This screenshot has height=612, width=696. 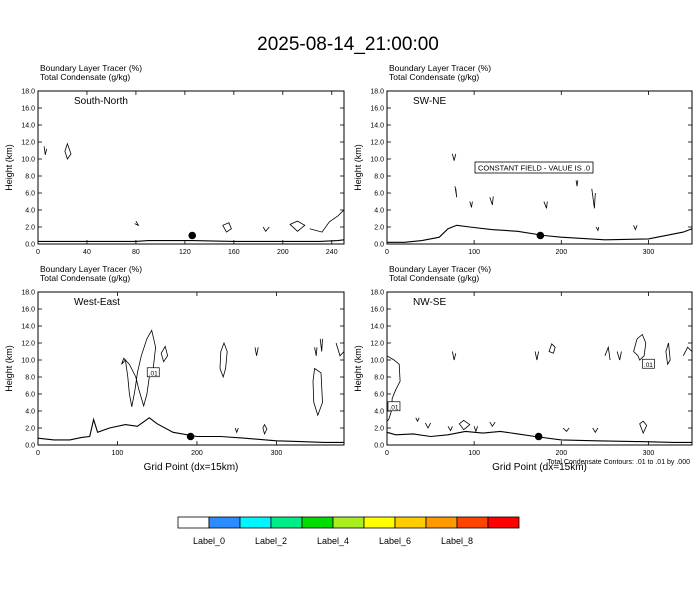 What do you see at coordinates (185, 252) in the screenshot?
I see `x-tick-label: 120` at bounding box center [185, 252].